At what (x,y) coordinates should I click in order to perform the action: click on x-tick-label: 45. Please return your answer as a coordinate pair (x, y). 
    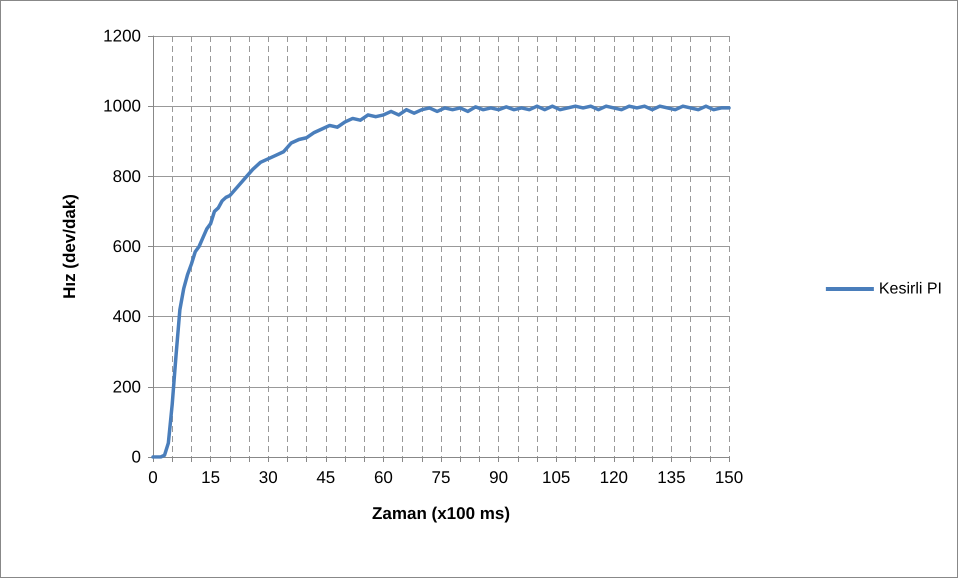
    Looking at the image, I should click on (326, 477).